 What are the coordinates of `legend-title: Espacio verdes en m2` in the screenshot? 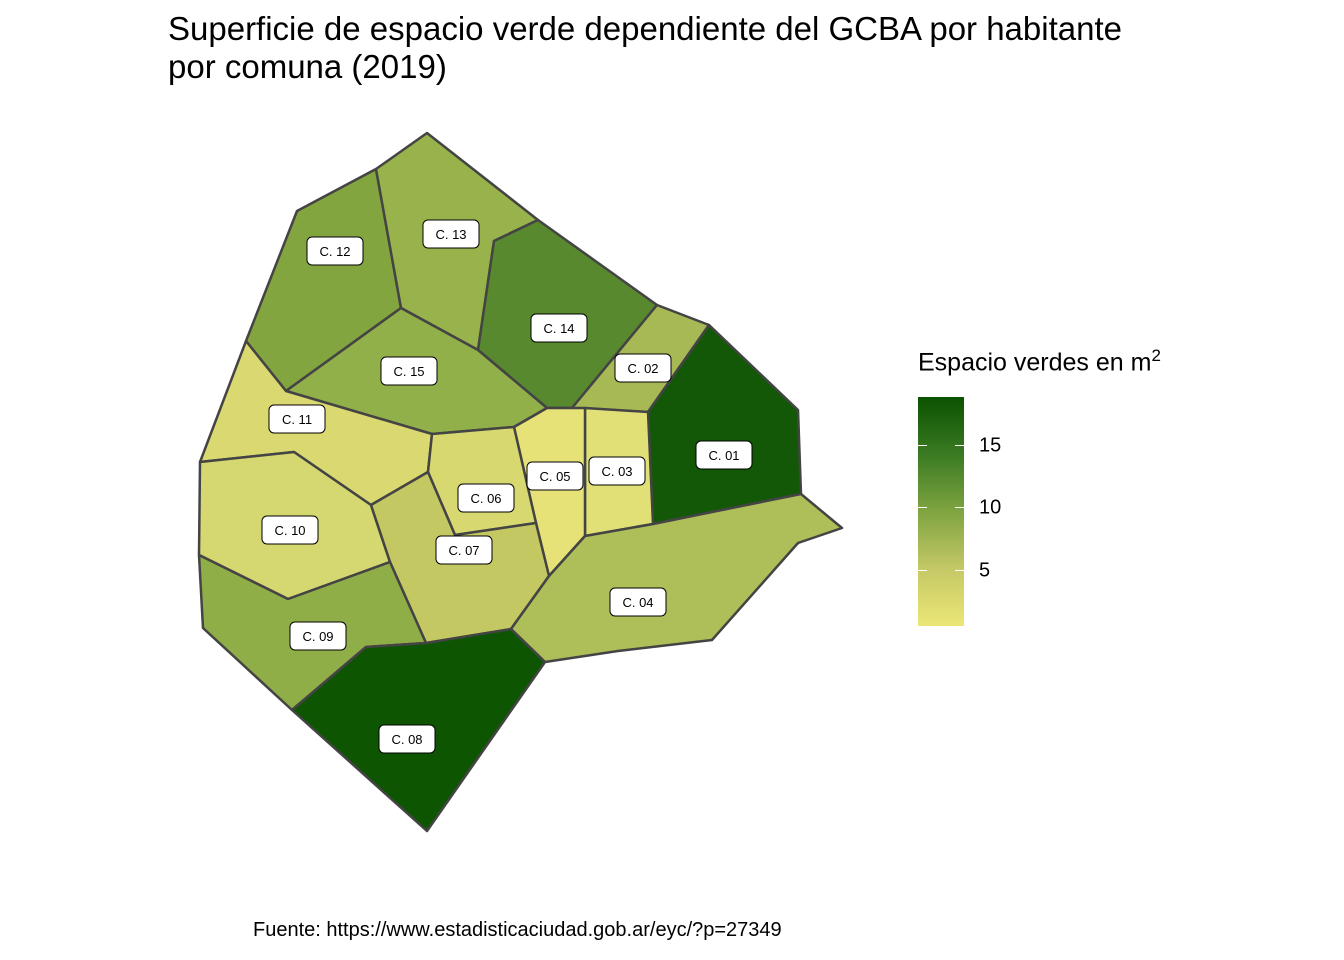 It's located at (1039, 361).